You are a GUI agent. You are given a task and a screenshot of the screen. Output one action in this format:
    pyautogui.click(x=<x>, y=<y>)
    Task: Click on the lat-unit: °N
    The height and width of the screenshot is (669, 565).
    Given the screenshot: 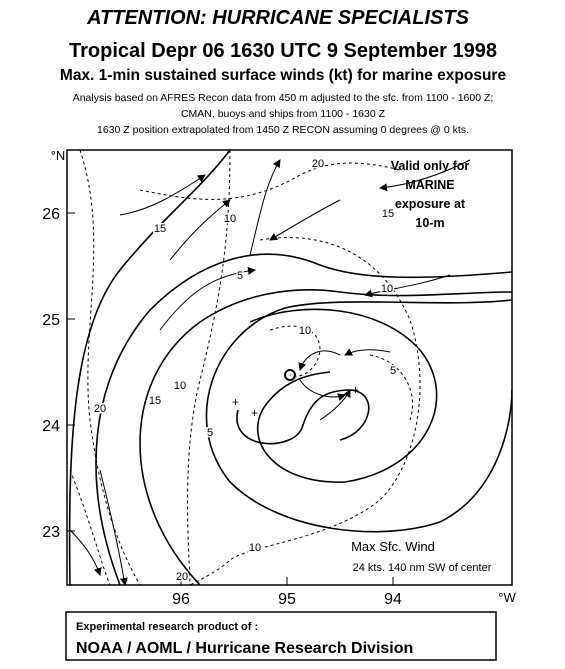 What is the action you would take?
    pyautogui.click(x=58, y=155)
    